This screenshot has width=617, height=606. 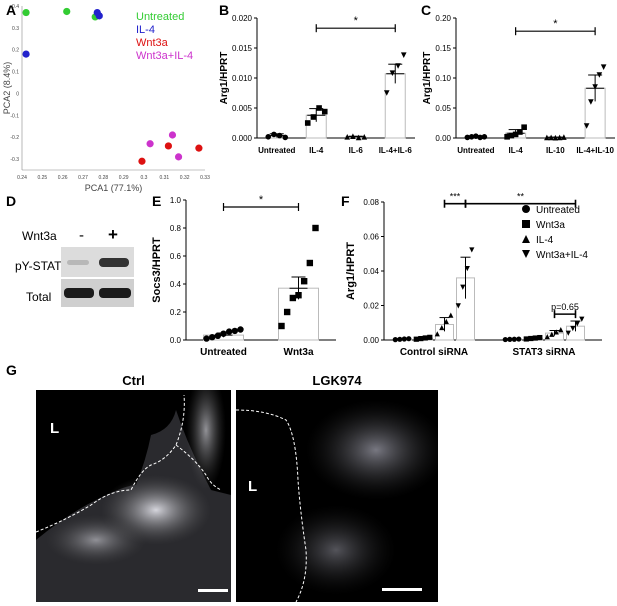 What do you see at coordinates (562, 255) in the screenshot?
I see `f-legend-entry: Wnt3a+IL-4` at bounding box center [562, 255].